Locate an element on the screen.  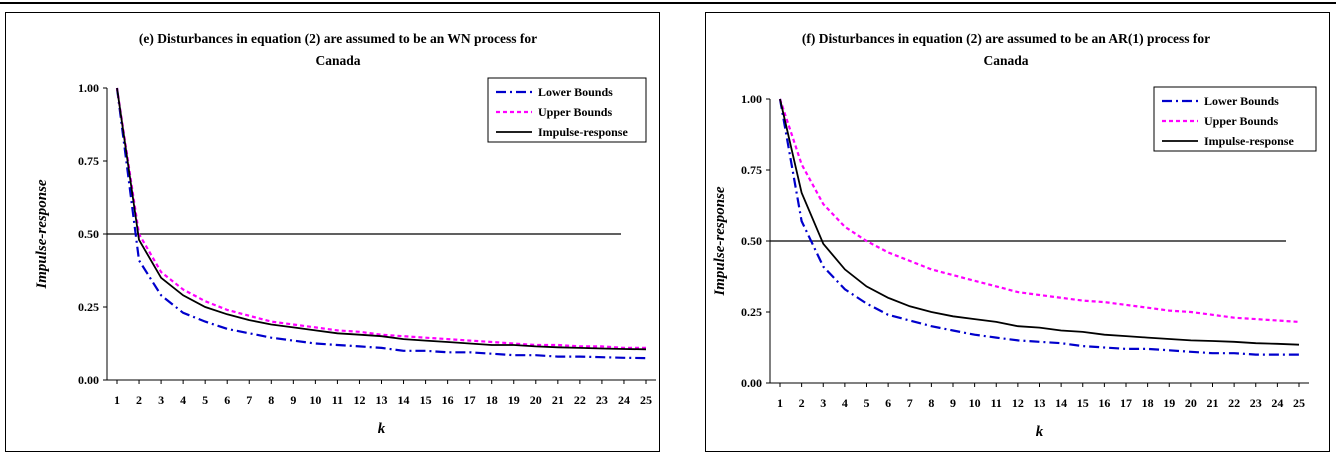
chart-e-x-tick-label: 24 is located at coordinates (624, 400).